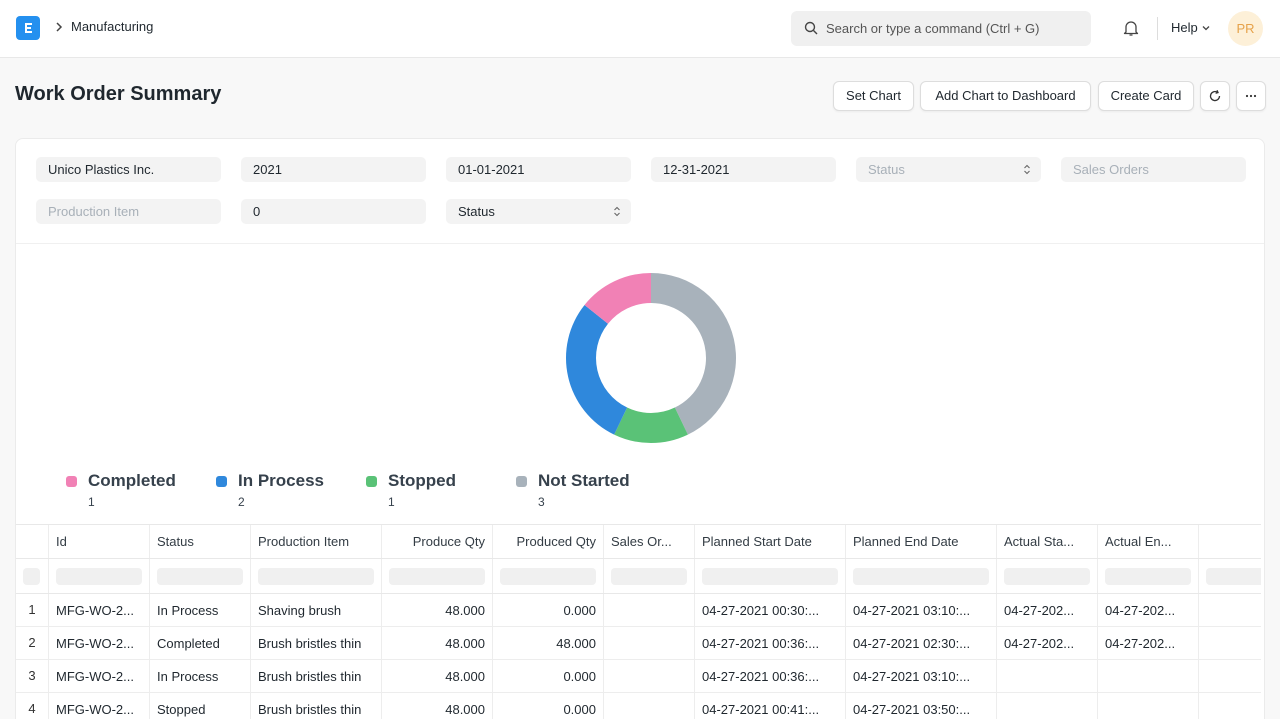 The width and height of the screenshot is (1280, 719). What do you see at coordinates (32, 541) in the screenshot?
I see `row-index-header` at bounding box center [32, 541].